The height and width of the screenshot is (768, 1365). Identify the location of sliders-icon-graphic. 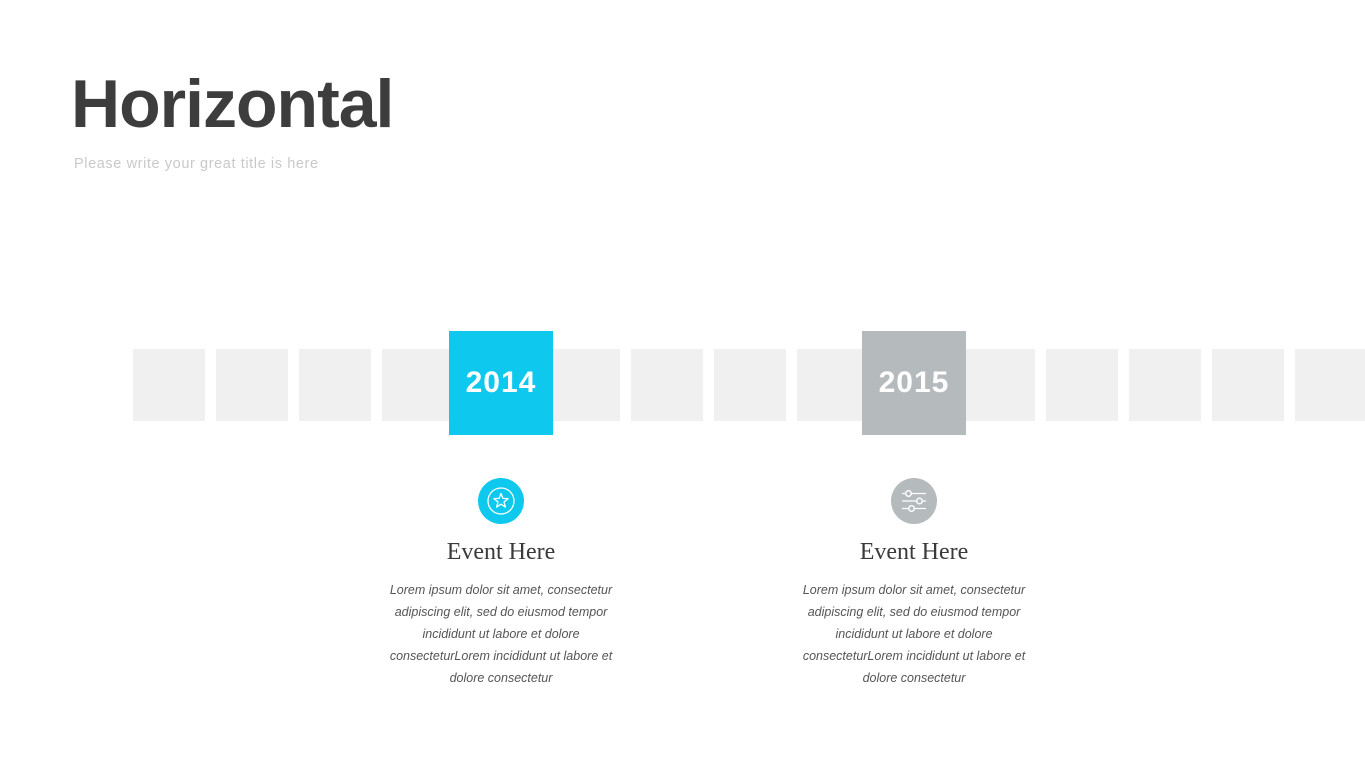
(914, 501).